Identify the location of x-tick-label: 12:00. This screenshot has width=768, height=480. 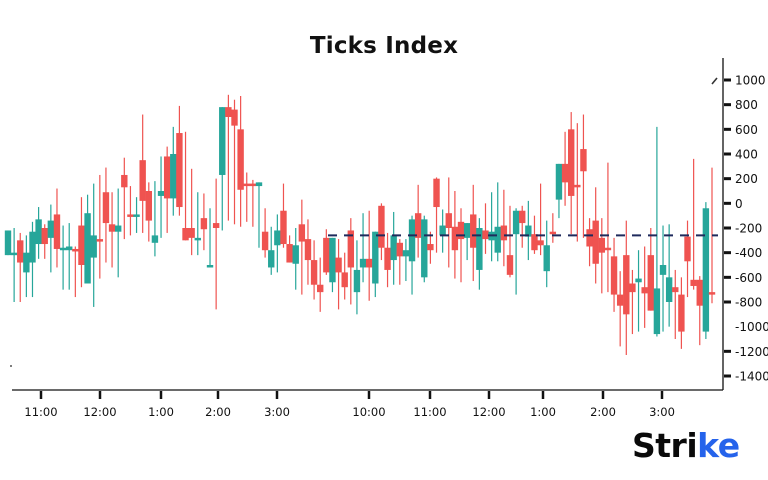
(488, 412).